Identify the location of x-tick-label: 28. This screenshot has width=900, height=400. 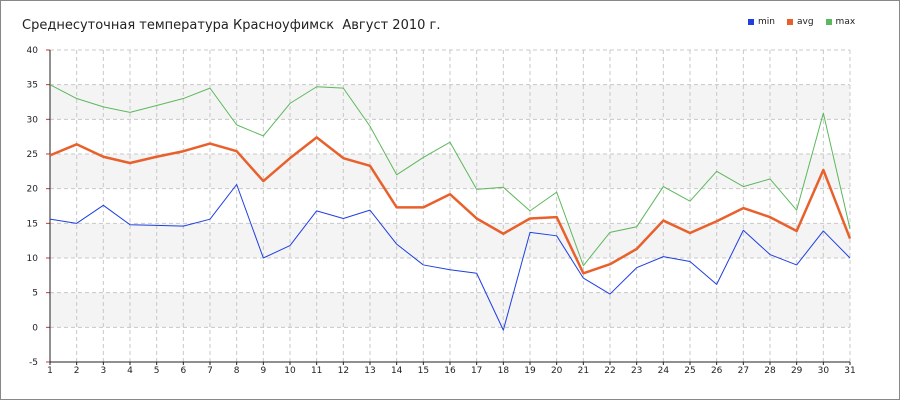
(770, 371).